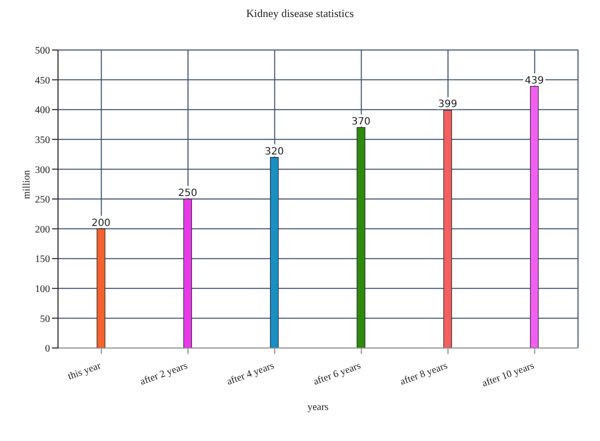 This screenshot has height=441, width=600. What do you see at coordinates (27, 184) in the screenshot?
I see `y-axis-title: million` at bounding box center [27, 184].